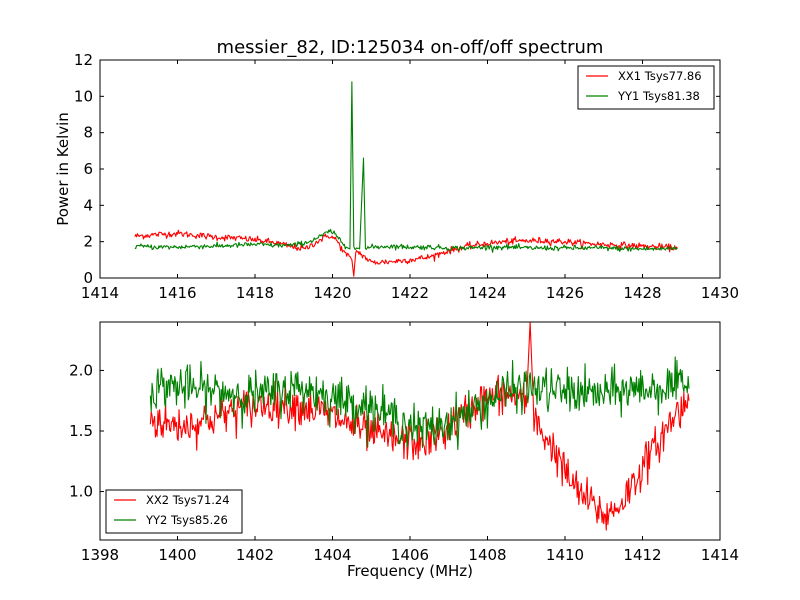  I want to click on x-tick-label: 1428, so click(642, 293).